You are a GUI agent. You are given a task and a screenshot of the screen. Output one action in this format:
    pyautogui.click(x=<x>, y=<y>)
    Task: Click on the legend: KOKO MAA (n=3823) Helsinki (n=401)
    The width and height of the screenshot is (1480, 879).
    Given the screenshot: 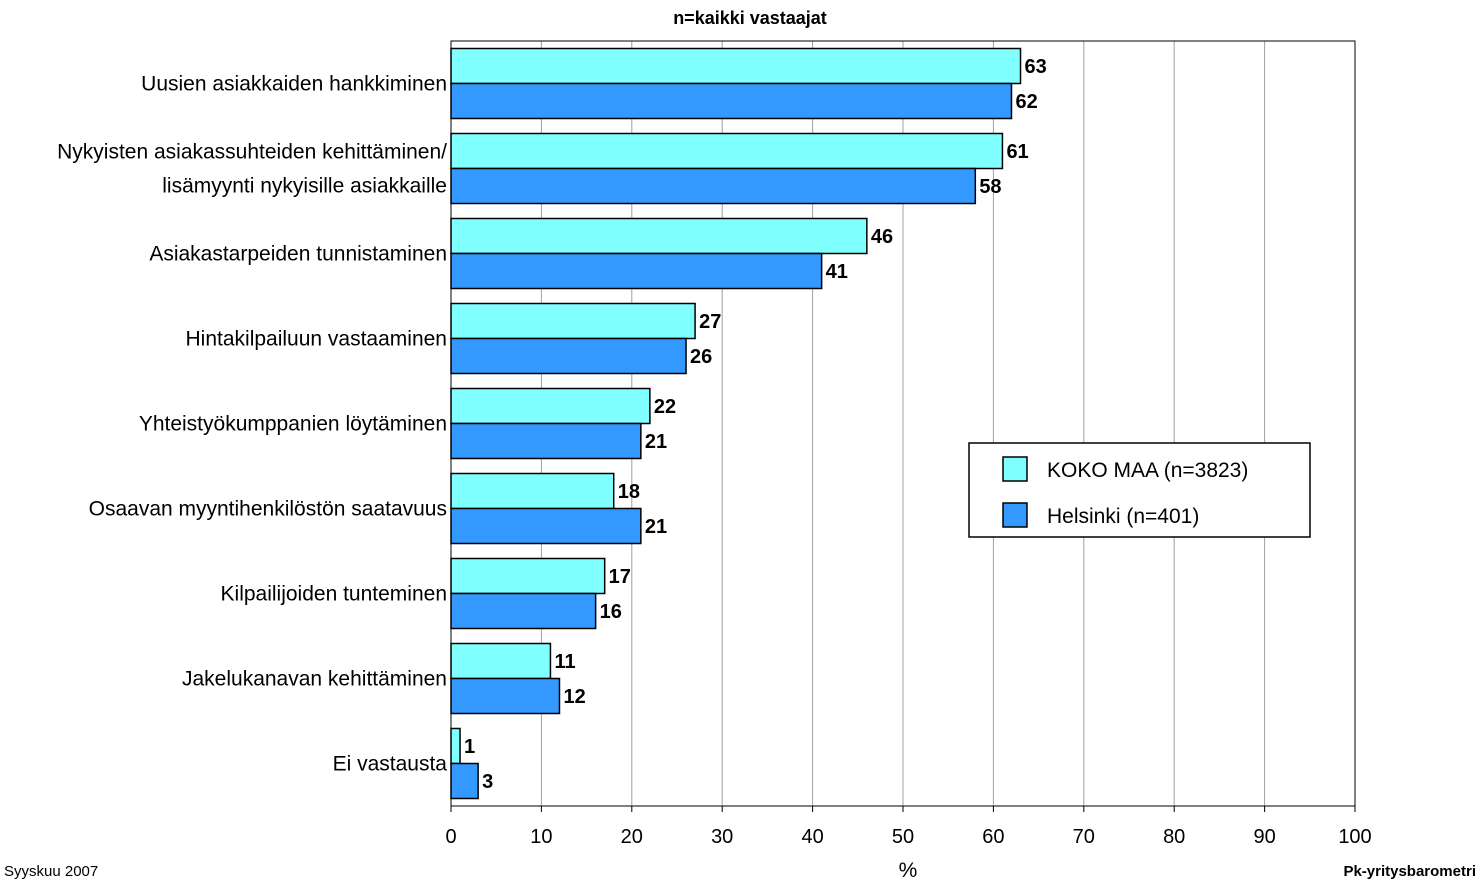 What is the action you would take?
    pyautogui.click(x=1139, y=490)
    